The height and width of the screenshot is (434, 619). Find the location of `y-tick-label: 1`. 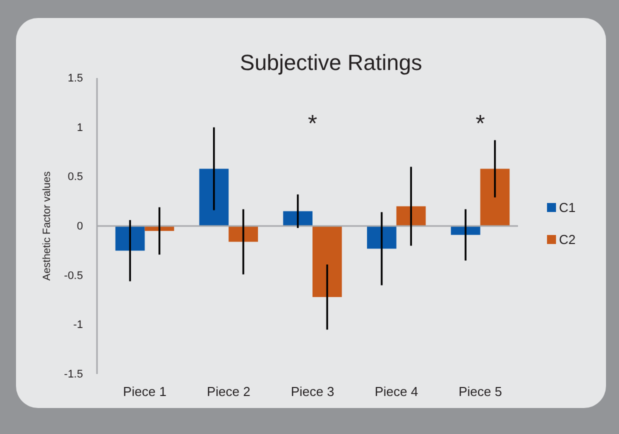

y-tick-label: 1 is located at coordinates (79, 128).